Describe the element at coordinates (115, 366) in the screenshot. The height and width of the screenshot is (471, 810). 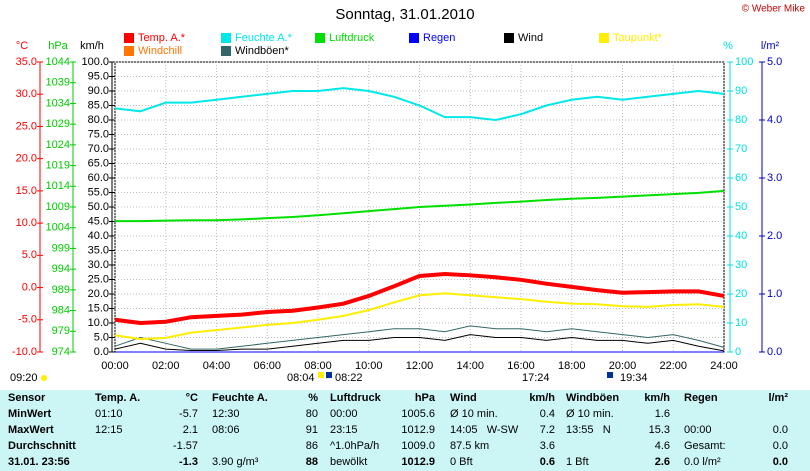
I see `x-tick-label: 00:00` at that location.